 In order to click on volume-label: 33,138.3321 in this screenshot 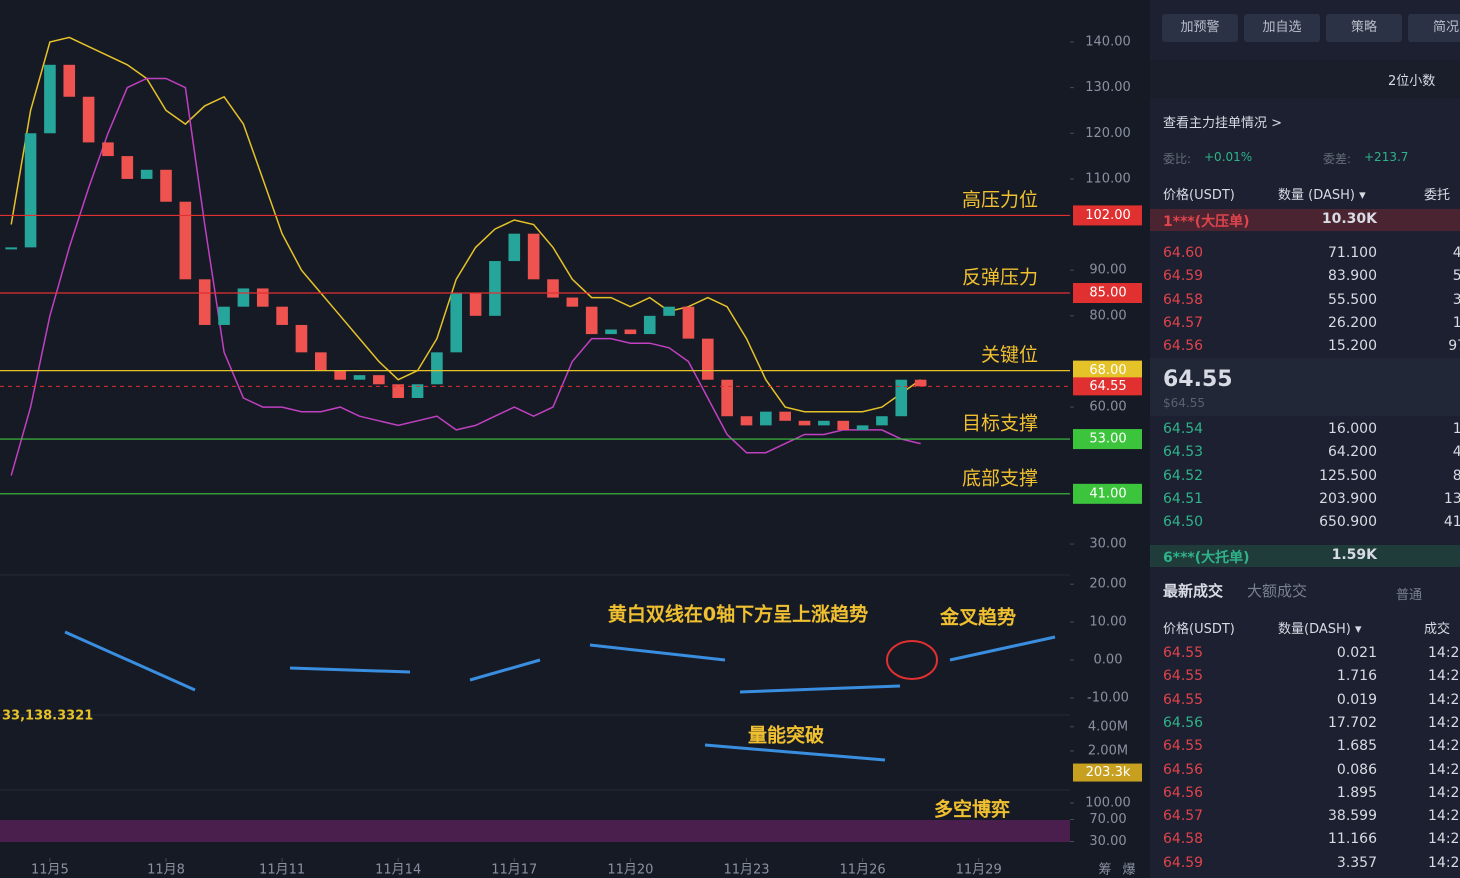, I will do `click(47, 716)`.